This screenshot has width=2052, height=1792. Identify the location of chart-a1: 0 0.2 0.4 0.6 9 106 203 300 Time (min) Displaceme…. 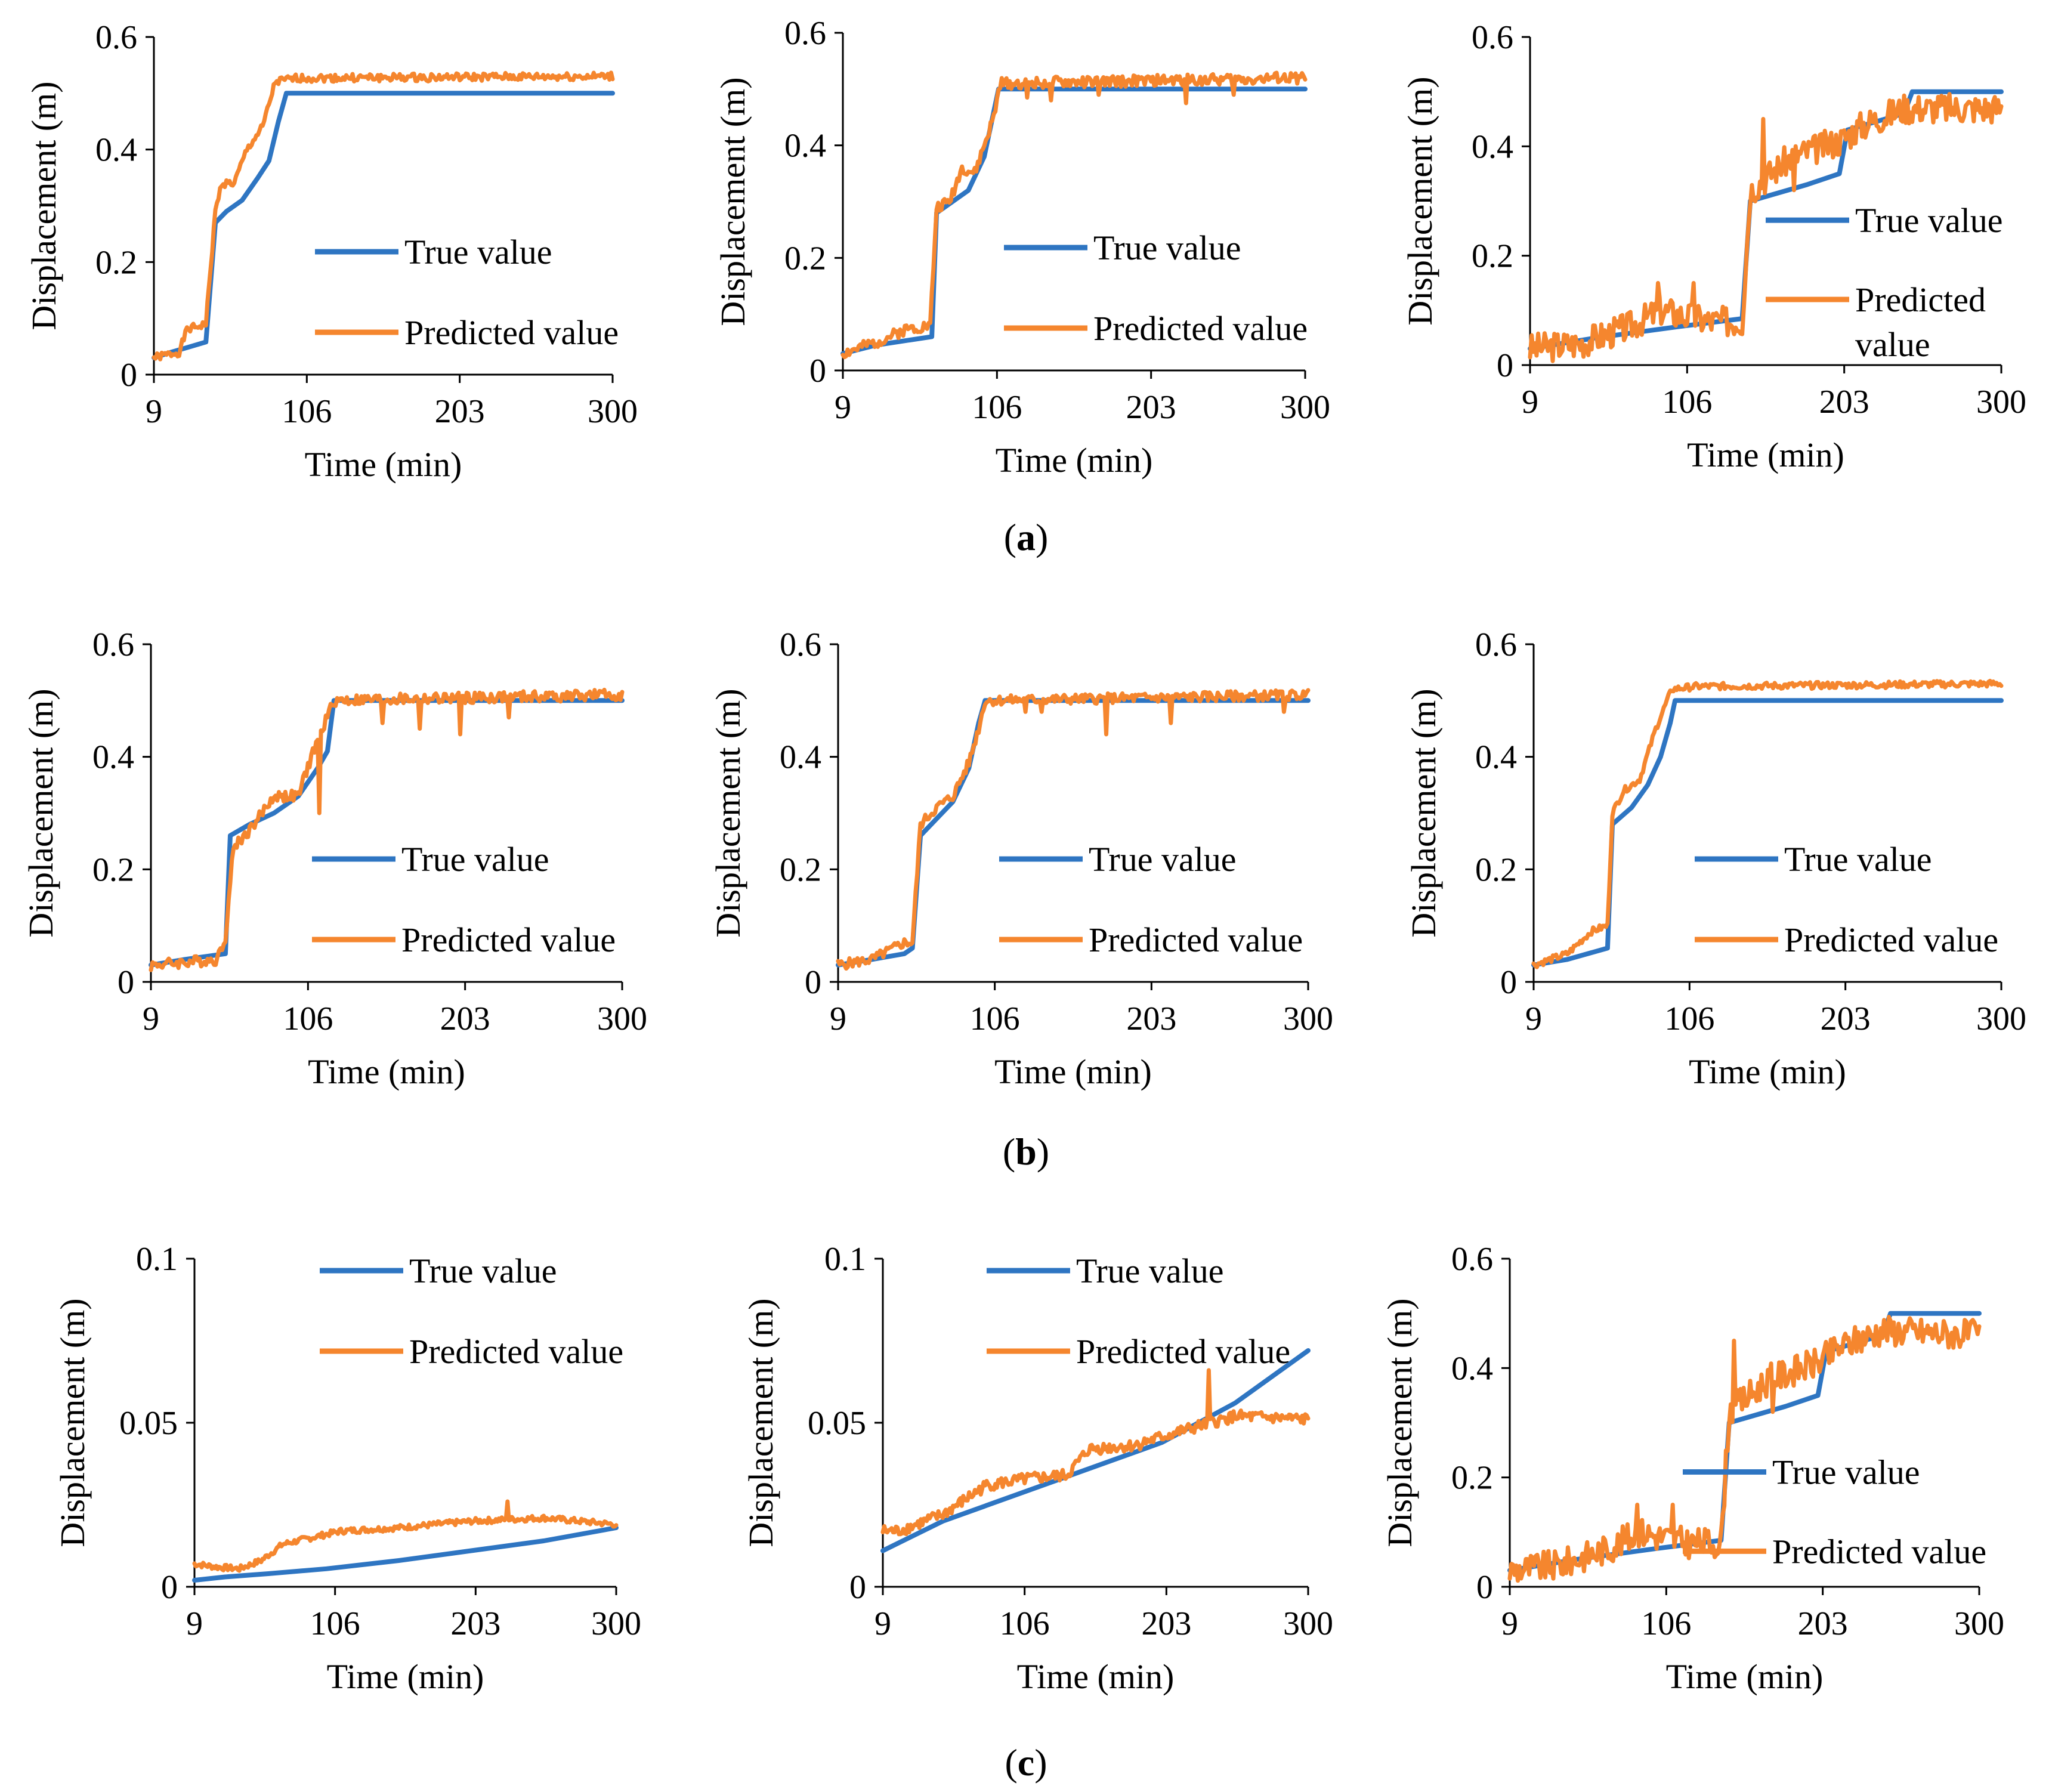
(331, 252).